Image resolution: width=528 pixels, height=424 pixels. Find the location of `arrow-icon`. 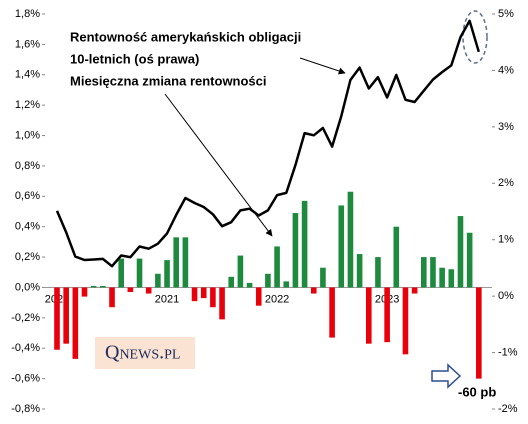

arrow-icon is located at coordinates (446, 376).